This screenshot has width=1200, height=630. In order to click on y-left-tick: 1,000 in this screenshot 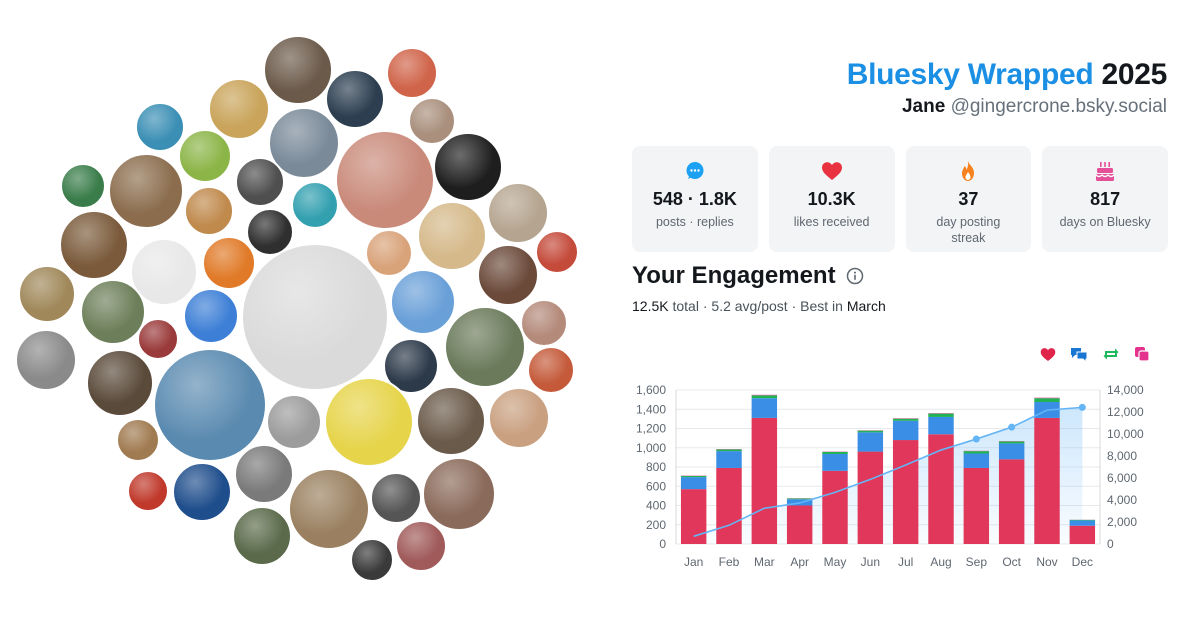, I will do `click(651, 448)`.